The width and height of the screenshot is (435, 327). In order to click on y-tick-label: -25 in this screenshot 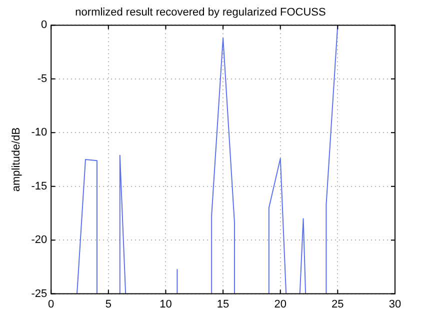, I will do `click(39, 294)`.